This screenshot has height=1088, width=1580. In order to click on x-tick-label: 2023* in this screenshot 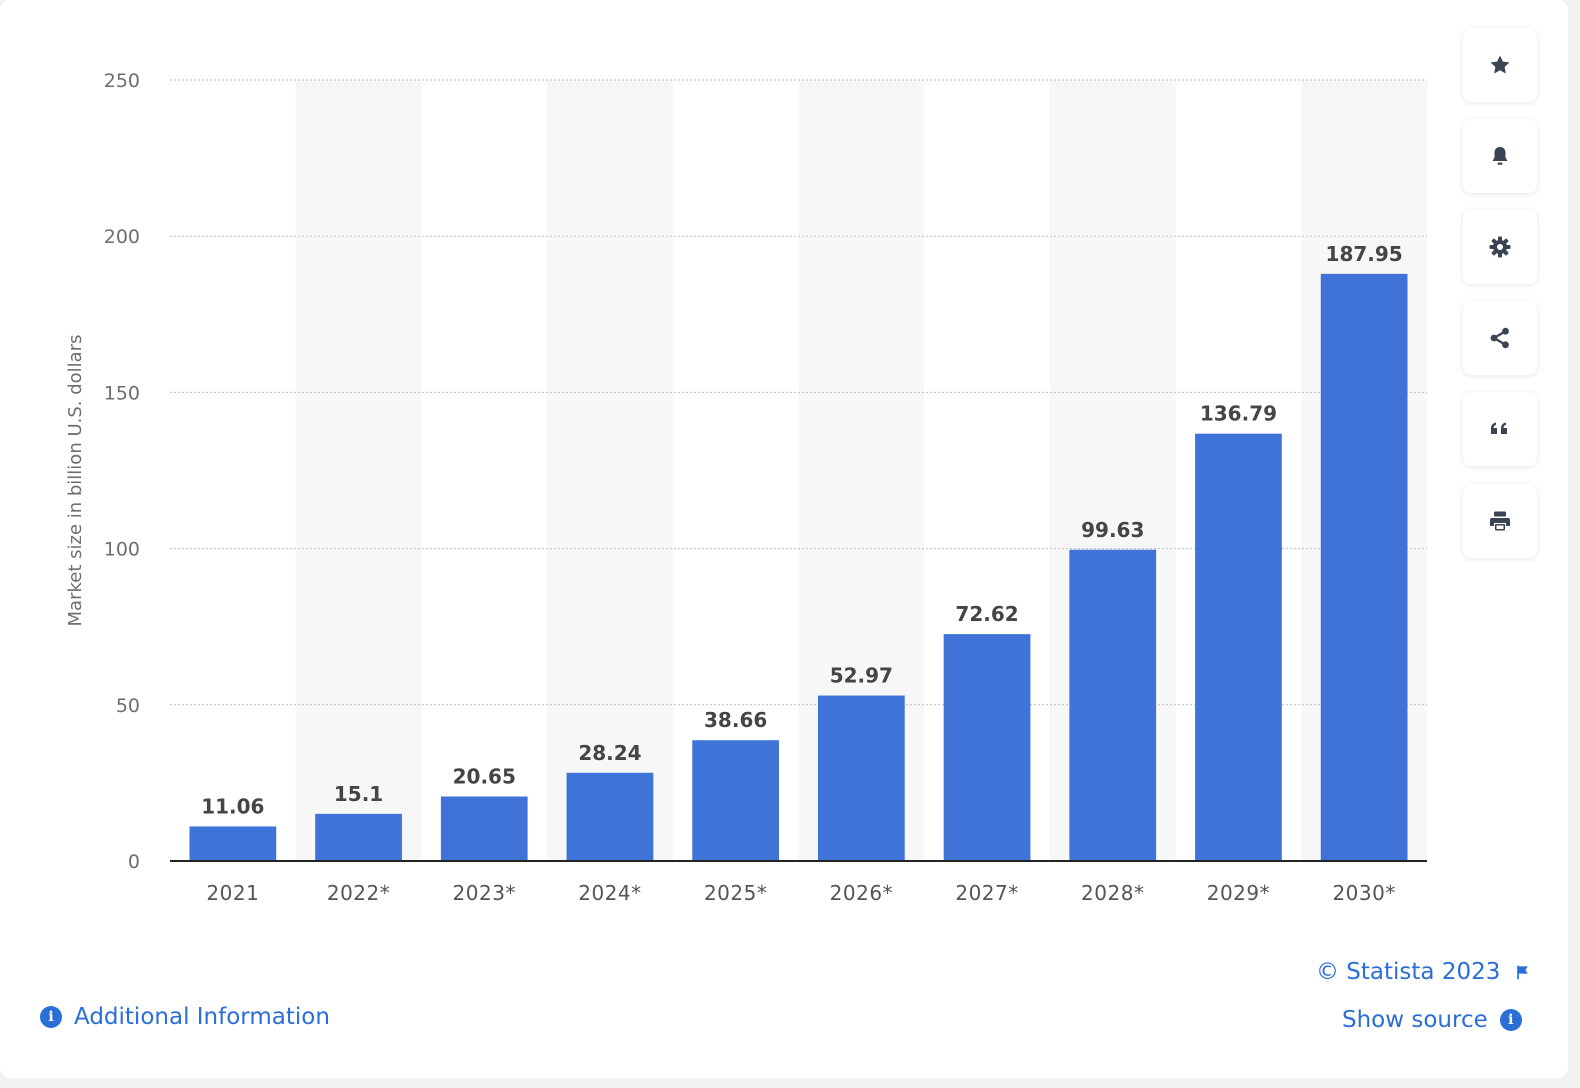, I will do `click(484, 893)`.